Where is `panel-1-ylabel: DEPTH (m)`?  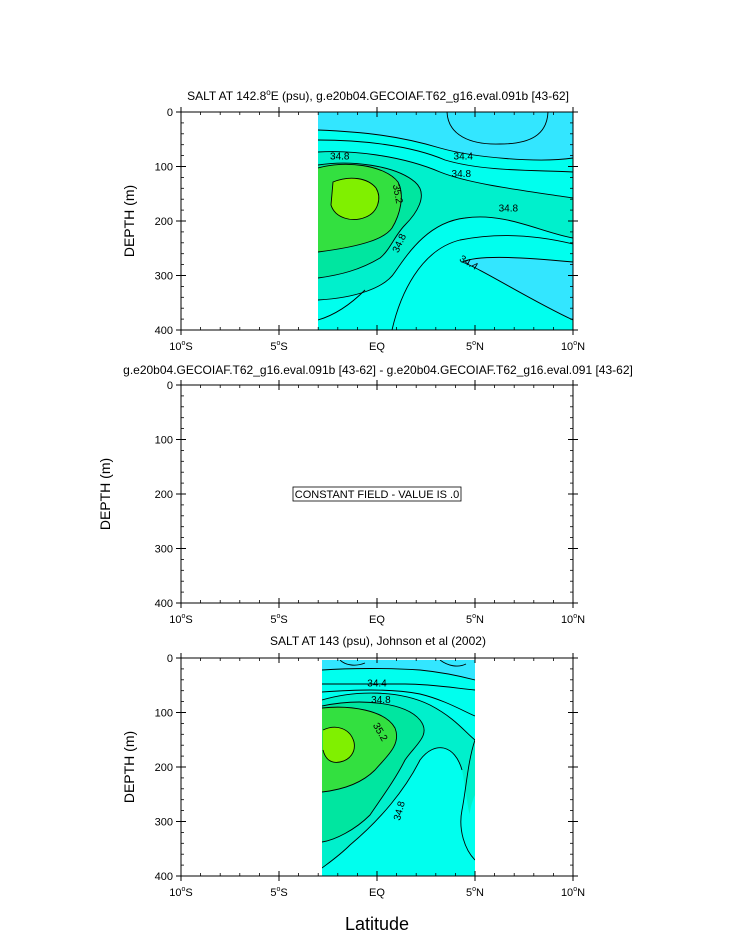
panel-1-ylabel: DEPTH (m) is located at coordinates (129, 221).